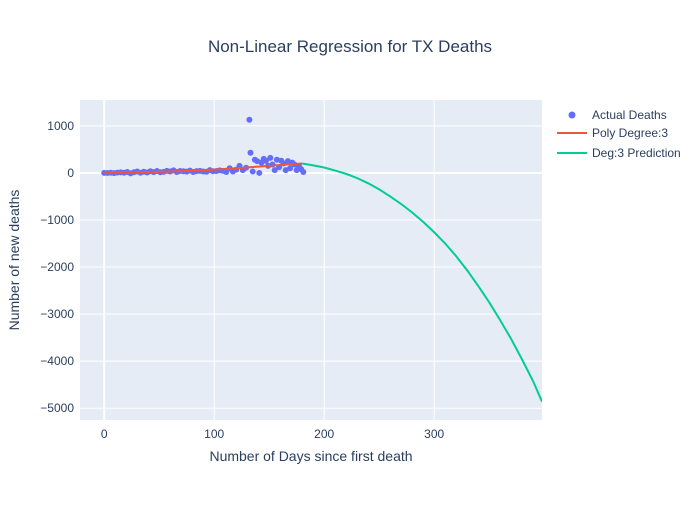 The image size is (700, 505). What do you see at coordinates (57, 408) in the screenshot?
I see `y-tick-label: −5000` at bounding box center [57, 408].